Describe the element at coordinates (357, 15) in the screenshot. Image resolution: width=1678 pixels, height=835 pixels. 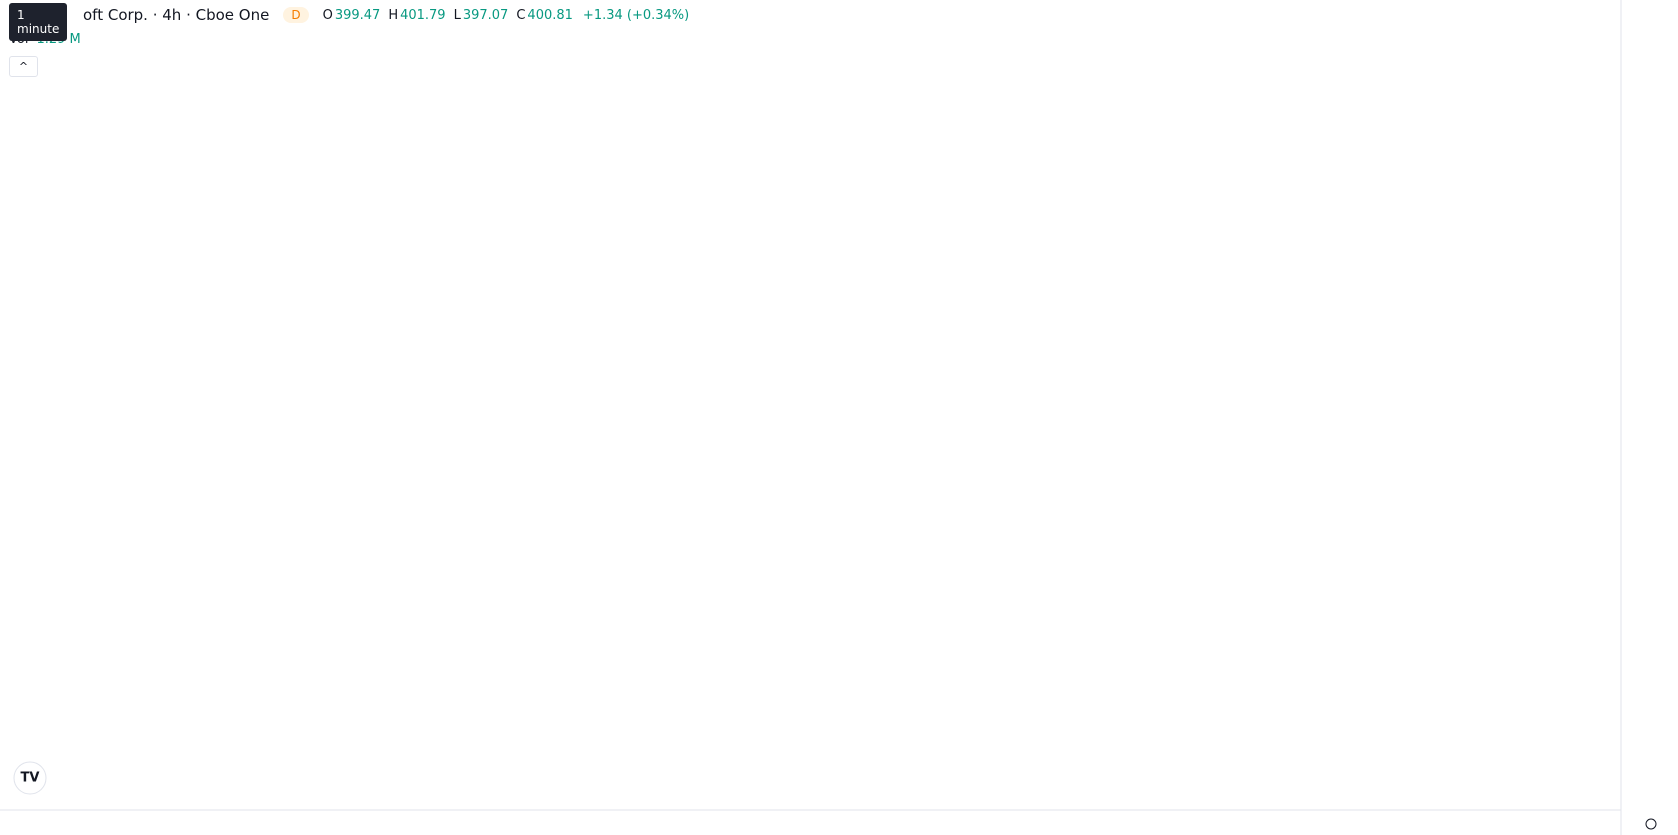
I see `ohlc-value: 399.47` at that location.